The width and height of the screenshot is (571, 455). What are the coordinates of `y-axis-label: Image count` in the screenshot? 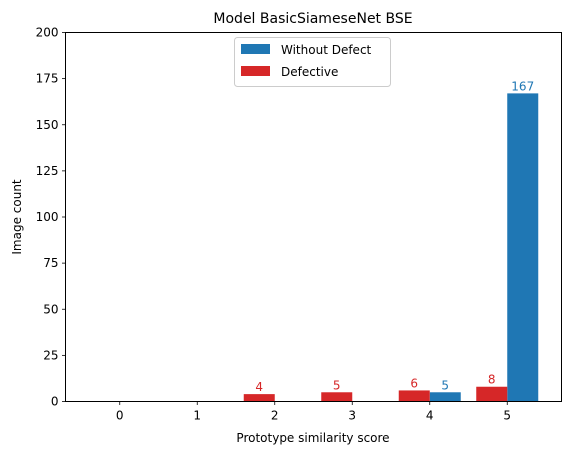 It's located at (17, 217).